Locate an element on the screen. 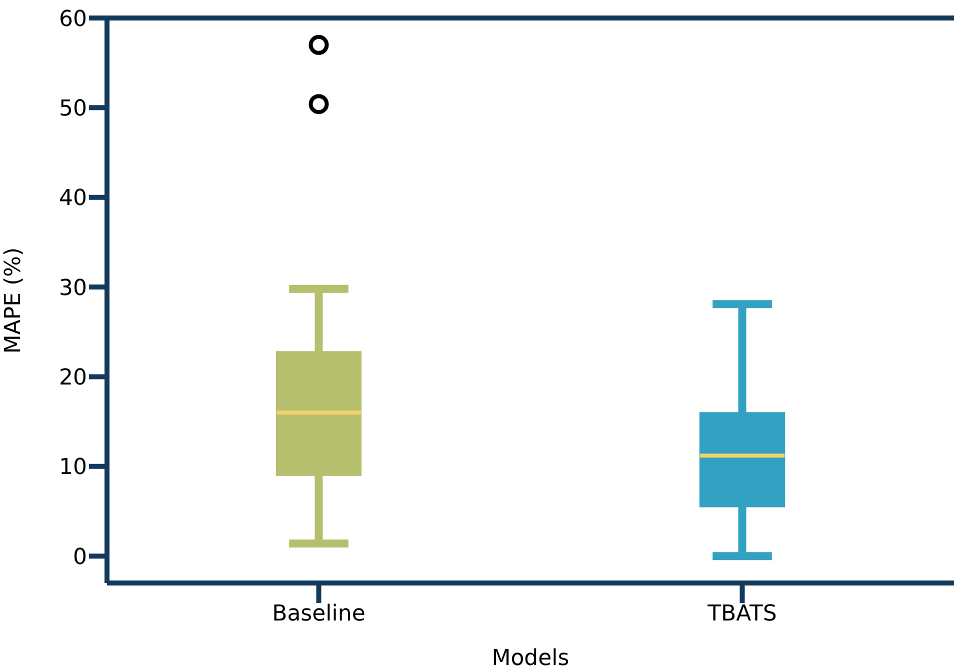  y-tick-label: 20 is located at coordinates (73, 378).